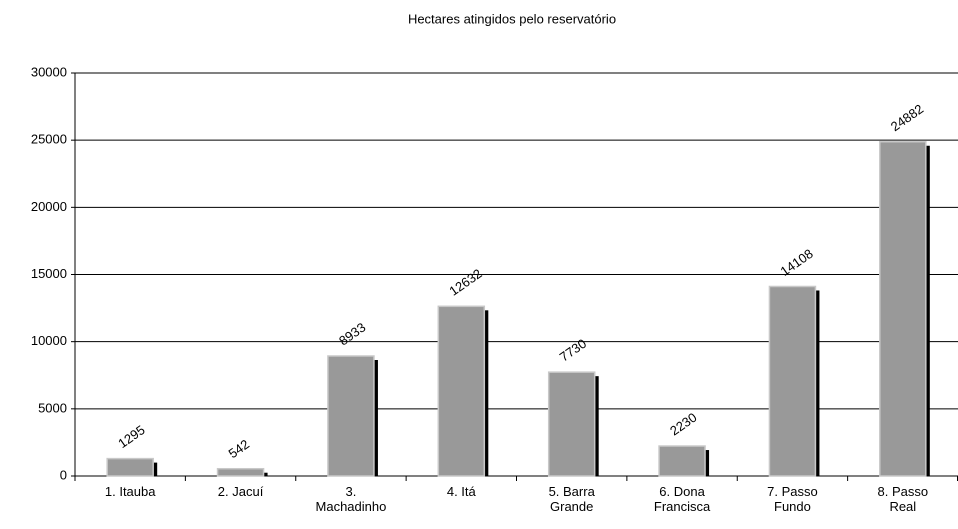  What do you see at coordinates (49, 206) in the screenshot?
I see `y-tick-label: 20000` at bounding box center [49, 206].